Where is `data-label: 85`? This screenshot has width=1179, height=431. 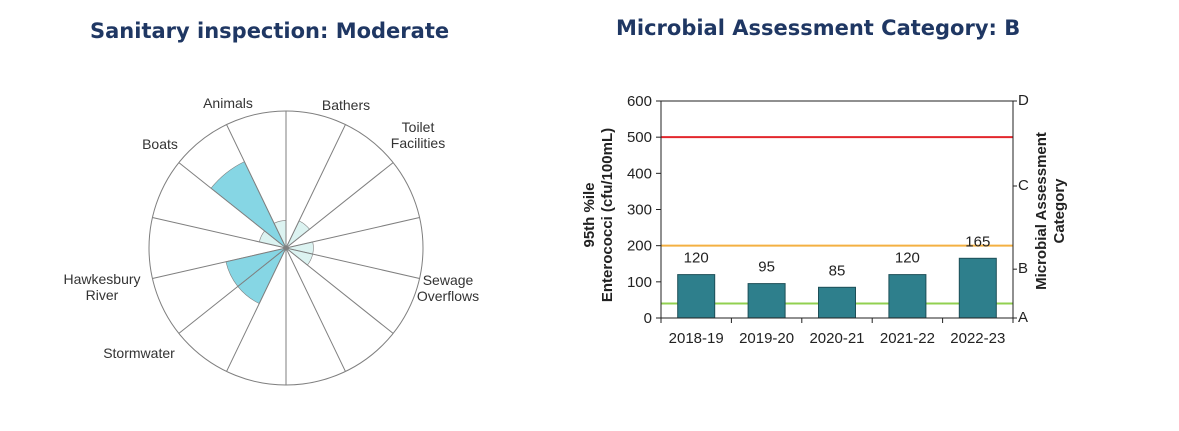
data-label: 85 is located at coordinates (837, 270).